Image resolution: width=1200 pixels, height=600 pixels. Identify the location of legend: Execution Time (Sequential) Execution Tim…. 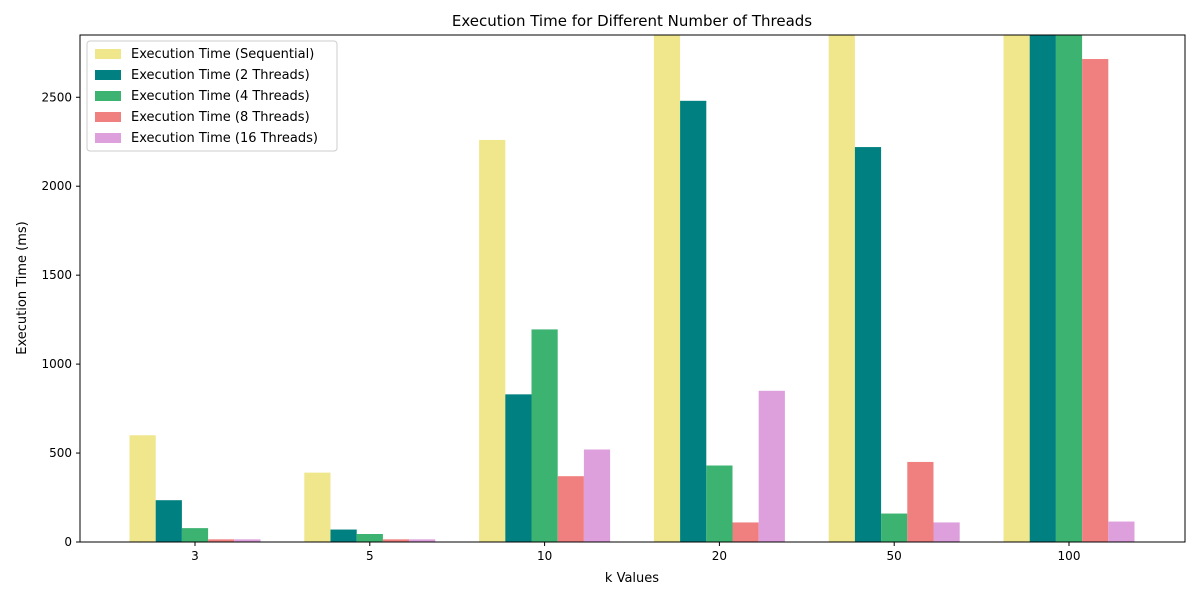
(212, 96).